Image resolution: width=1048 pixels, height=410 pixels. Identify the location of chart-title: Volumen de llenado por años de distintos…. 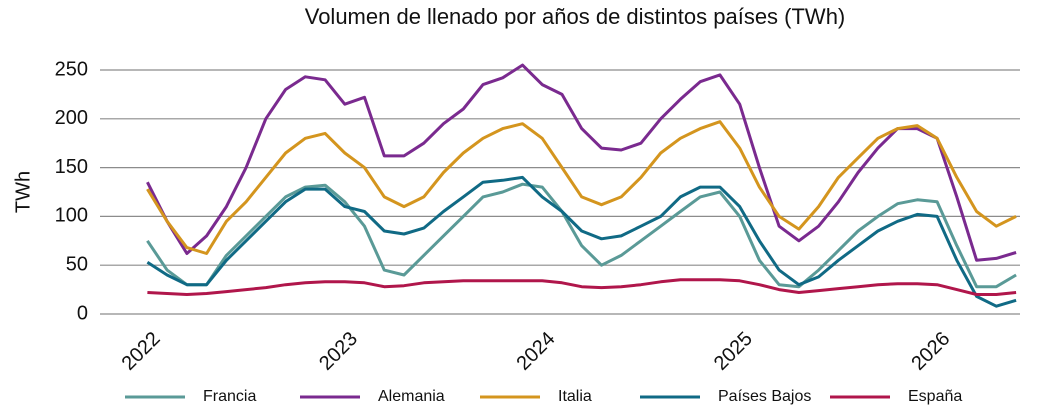
(575, 16).